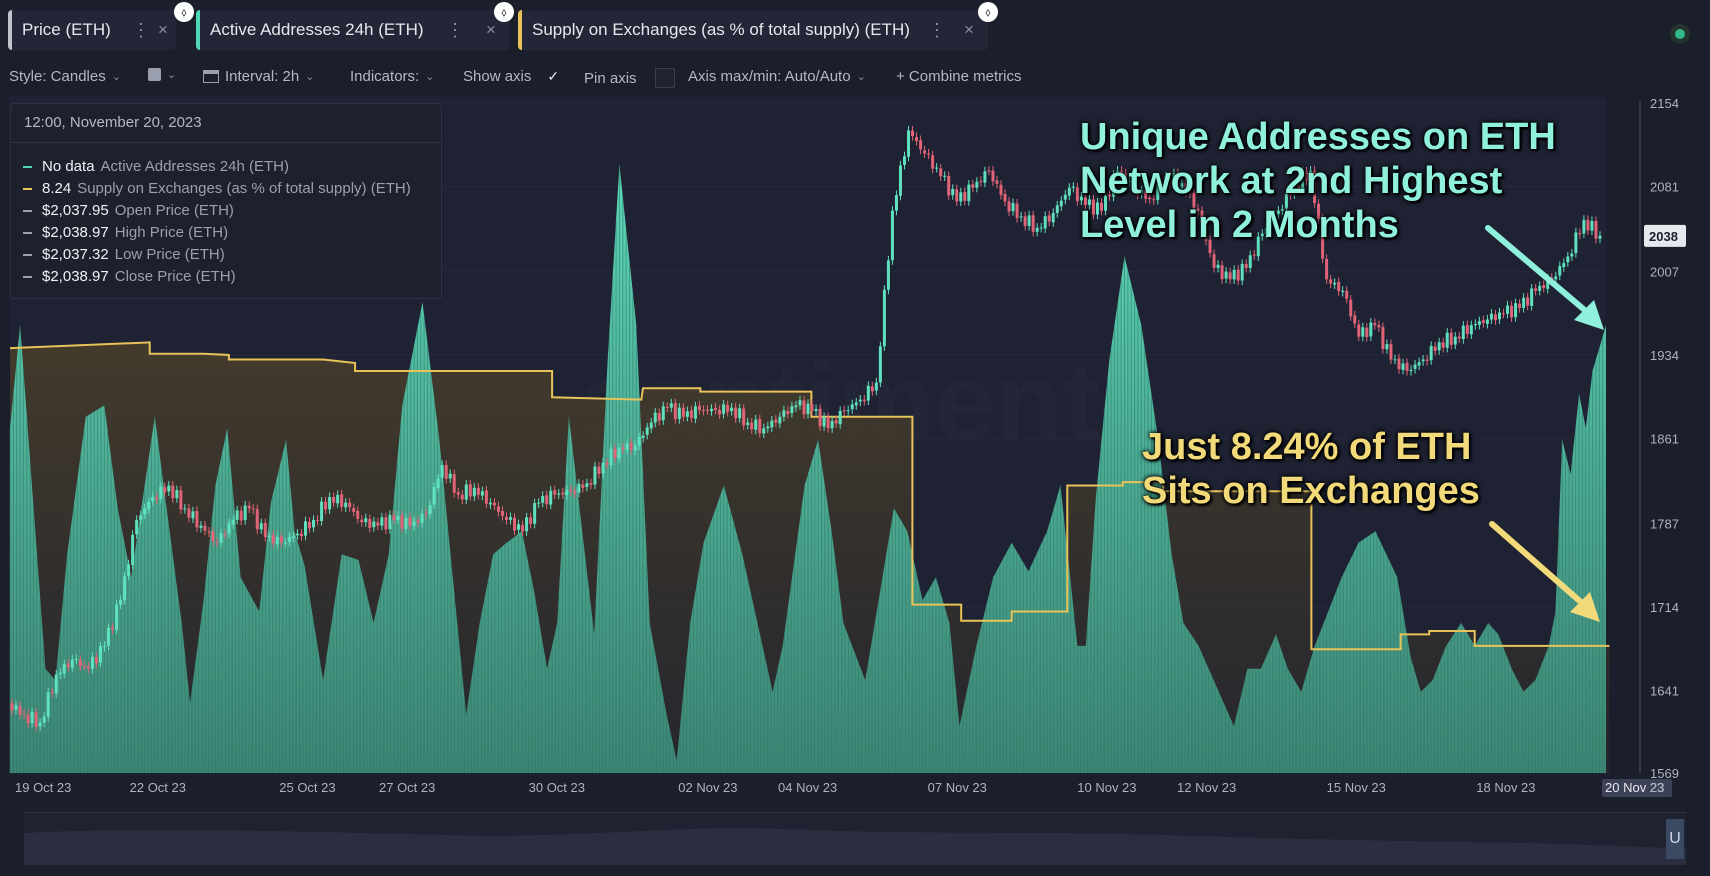 This screenshot has height=876, width=1710. Describe the element at coordinates (65, 76) in the screenshot. I see `style-selector: Style: Candles ⌄` at that location.